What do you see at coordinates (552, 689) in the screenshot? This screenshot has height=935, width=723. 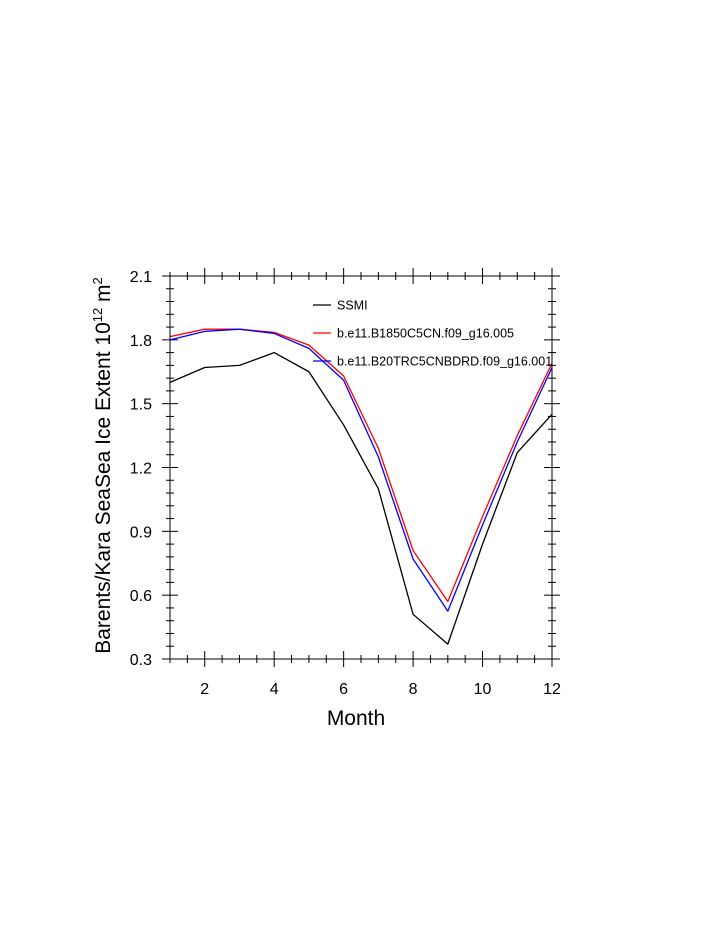 I see `x-tick-label: 12` at bounding box center [552, 689].